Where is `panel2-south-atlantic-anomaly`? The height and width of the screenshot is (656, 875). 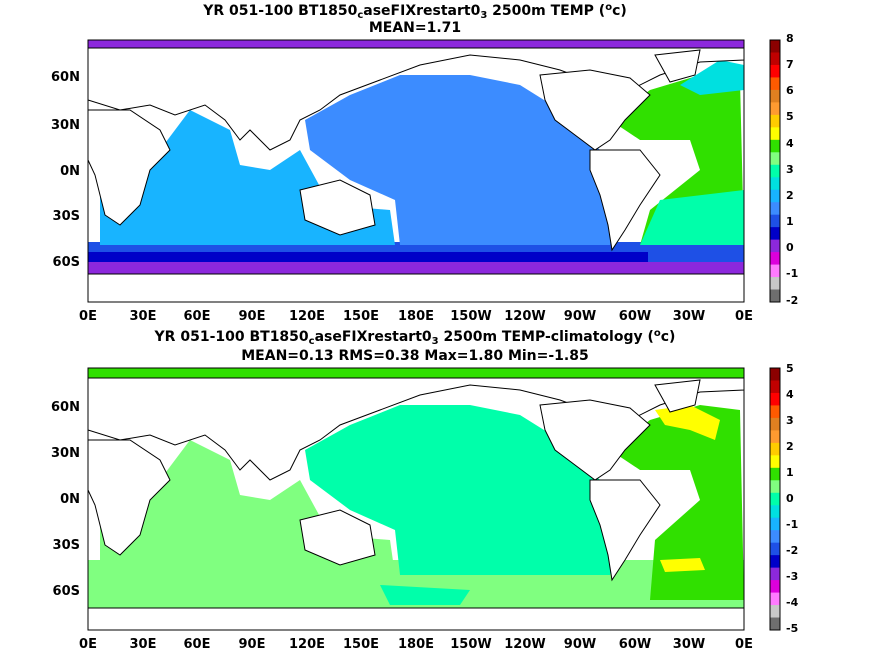 panel2-south-atlantic-anomaly is located at coordinates (682, 565).